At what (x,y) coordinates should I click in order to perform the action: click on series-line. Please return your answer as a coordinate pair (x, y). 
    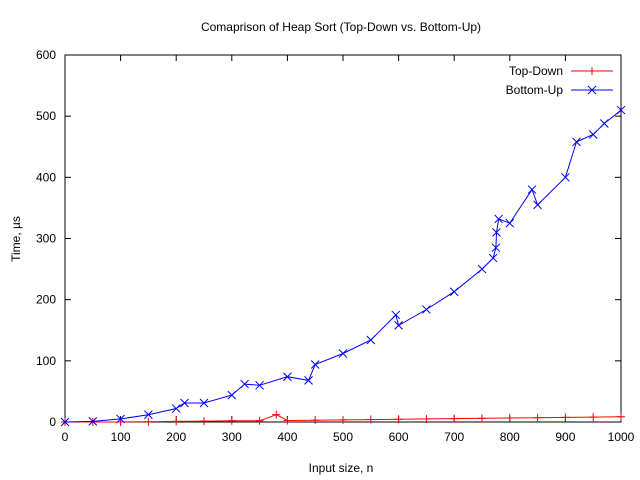
    Looking at the image, I should click on (343, 418).